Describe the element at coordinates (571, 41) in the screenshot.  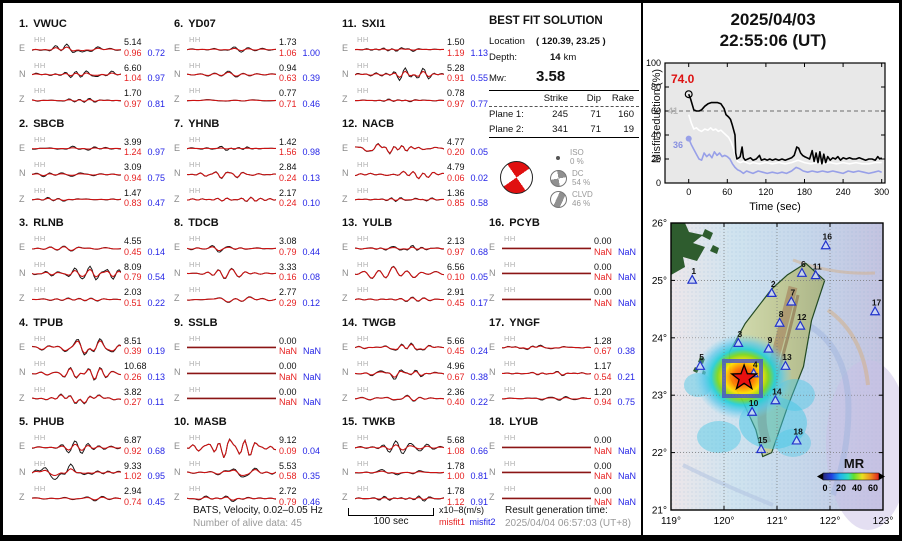
I see `location-value: ( 120.39, 23.25 )` at that location.